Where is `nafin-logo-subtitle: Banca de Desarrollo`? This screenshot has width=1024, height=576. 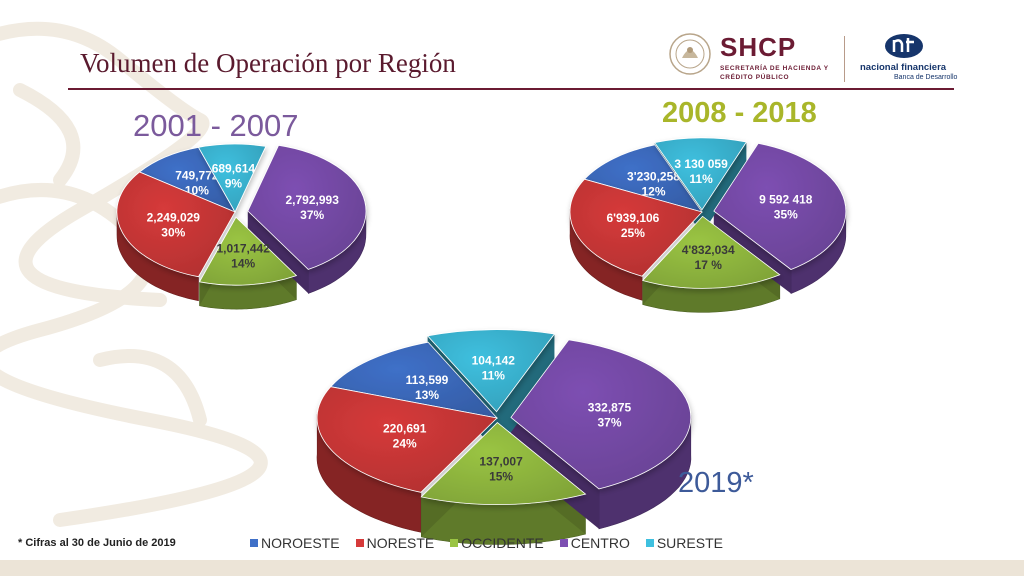
nafin-logo-subtitle: Banca de Desarrollo is located at coordinates (926, 77).